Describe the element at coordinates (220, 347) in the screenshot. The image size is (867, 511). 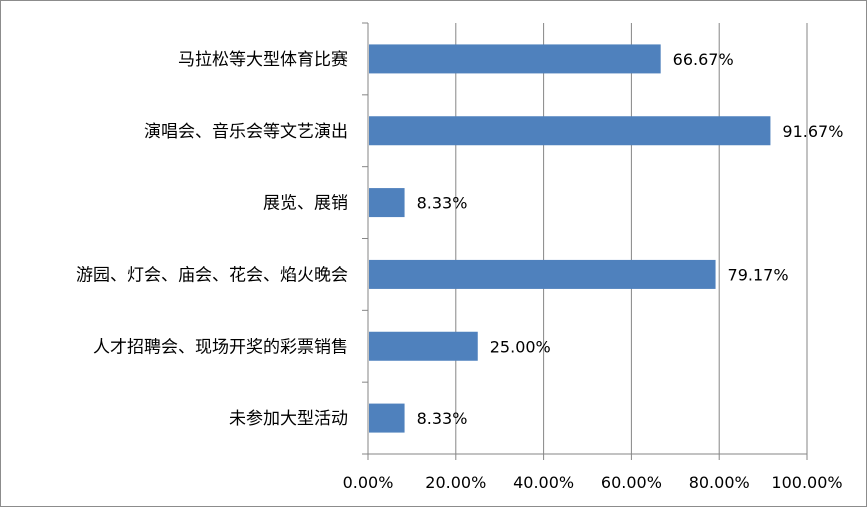
I see `category-label: 人才招聘会、现场开奖的彩票销售` at that location.